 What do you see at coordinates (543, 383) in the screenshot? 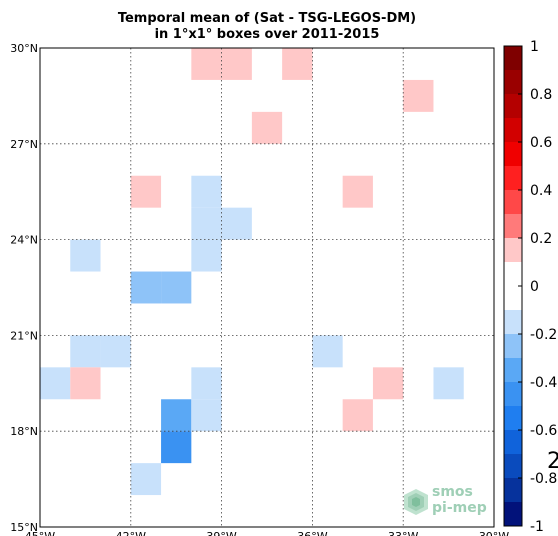
I see `colorbar-tick-label: -0.4` at bounding box center [543, 383].